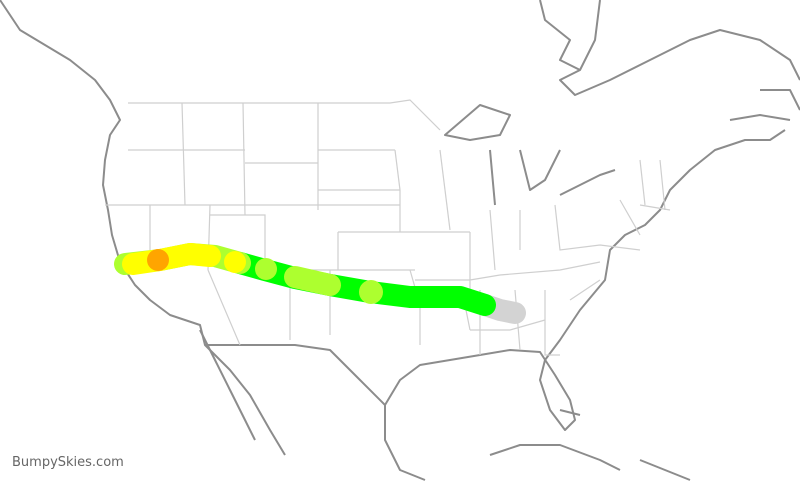 Image resolution: width=800 pixels, height=485 pixels. I want to click on site-credit: BumpySkies.com, so click(68, 462).